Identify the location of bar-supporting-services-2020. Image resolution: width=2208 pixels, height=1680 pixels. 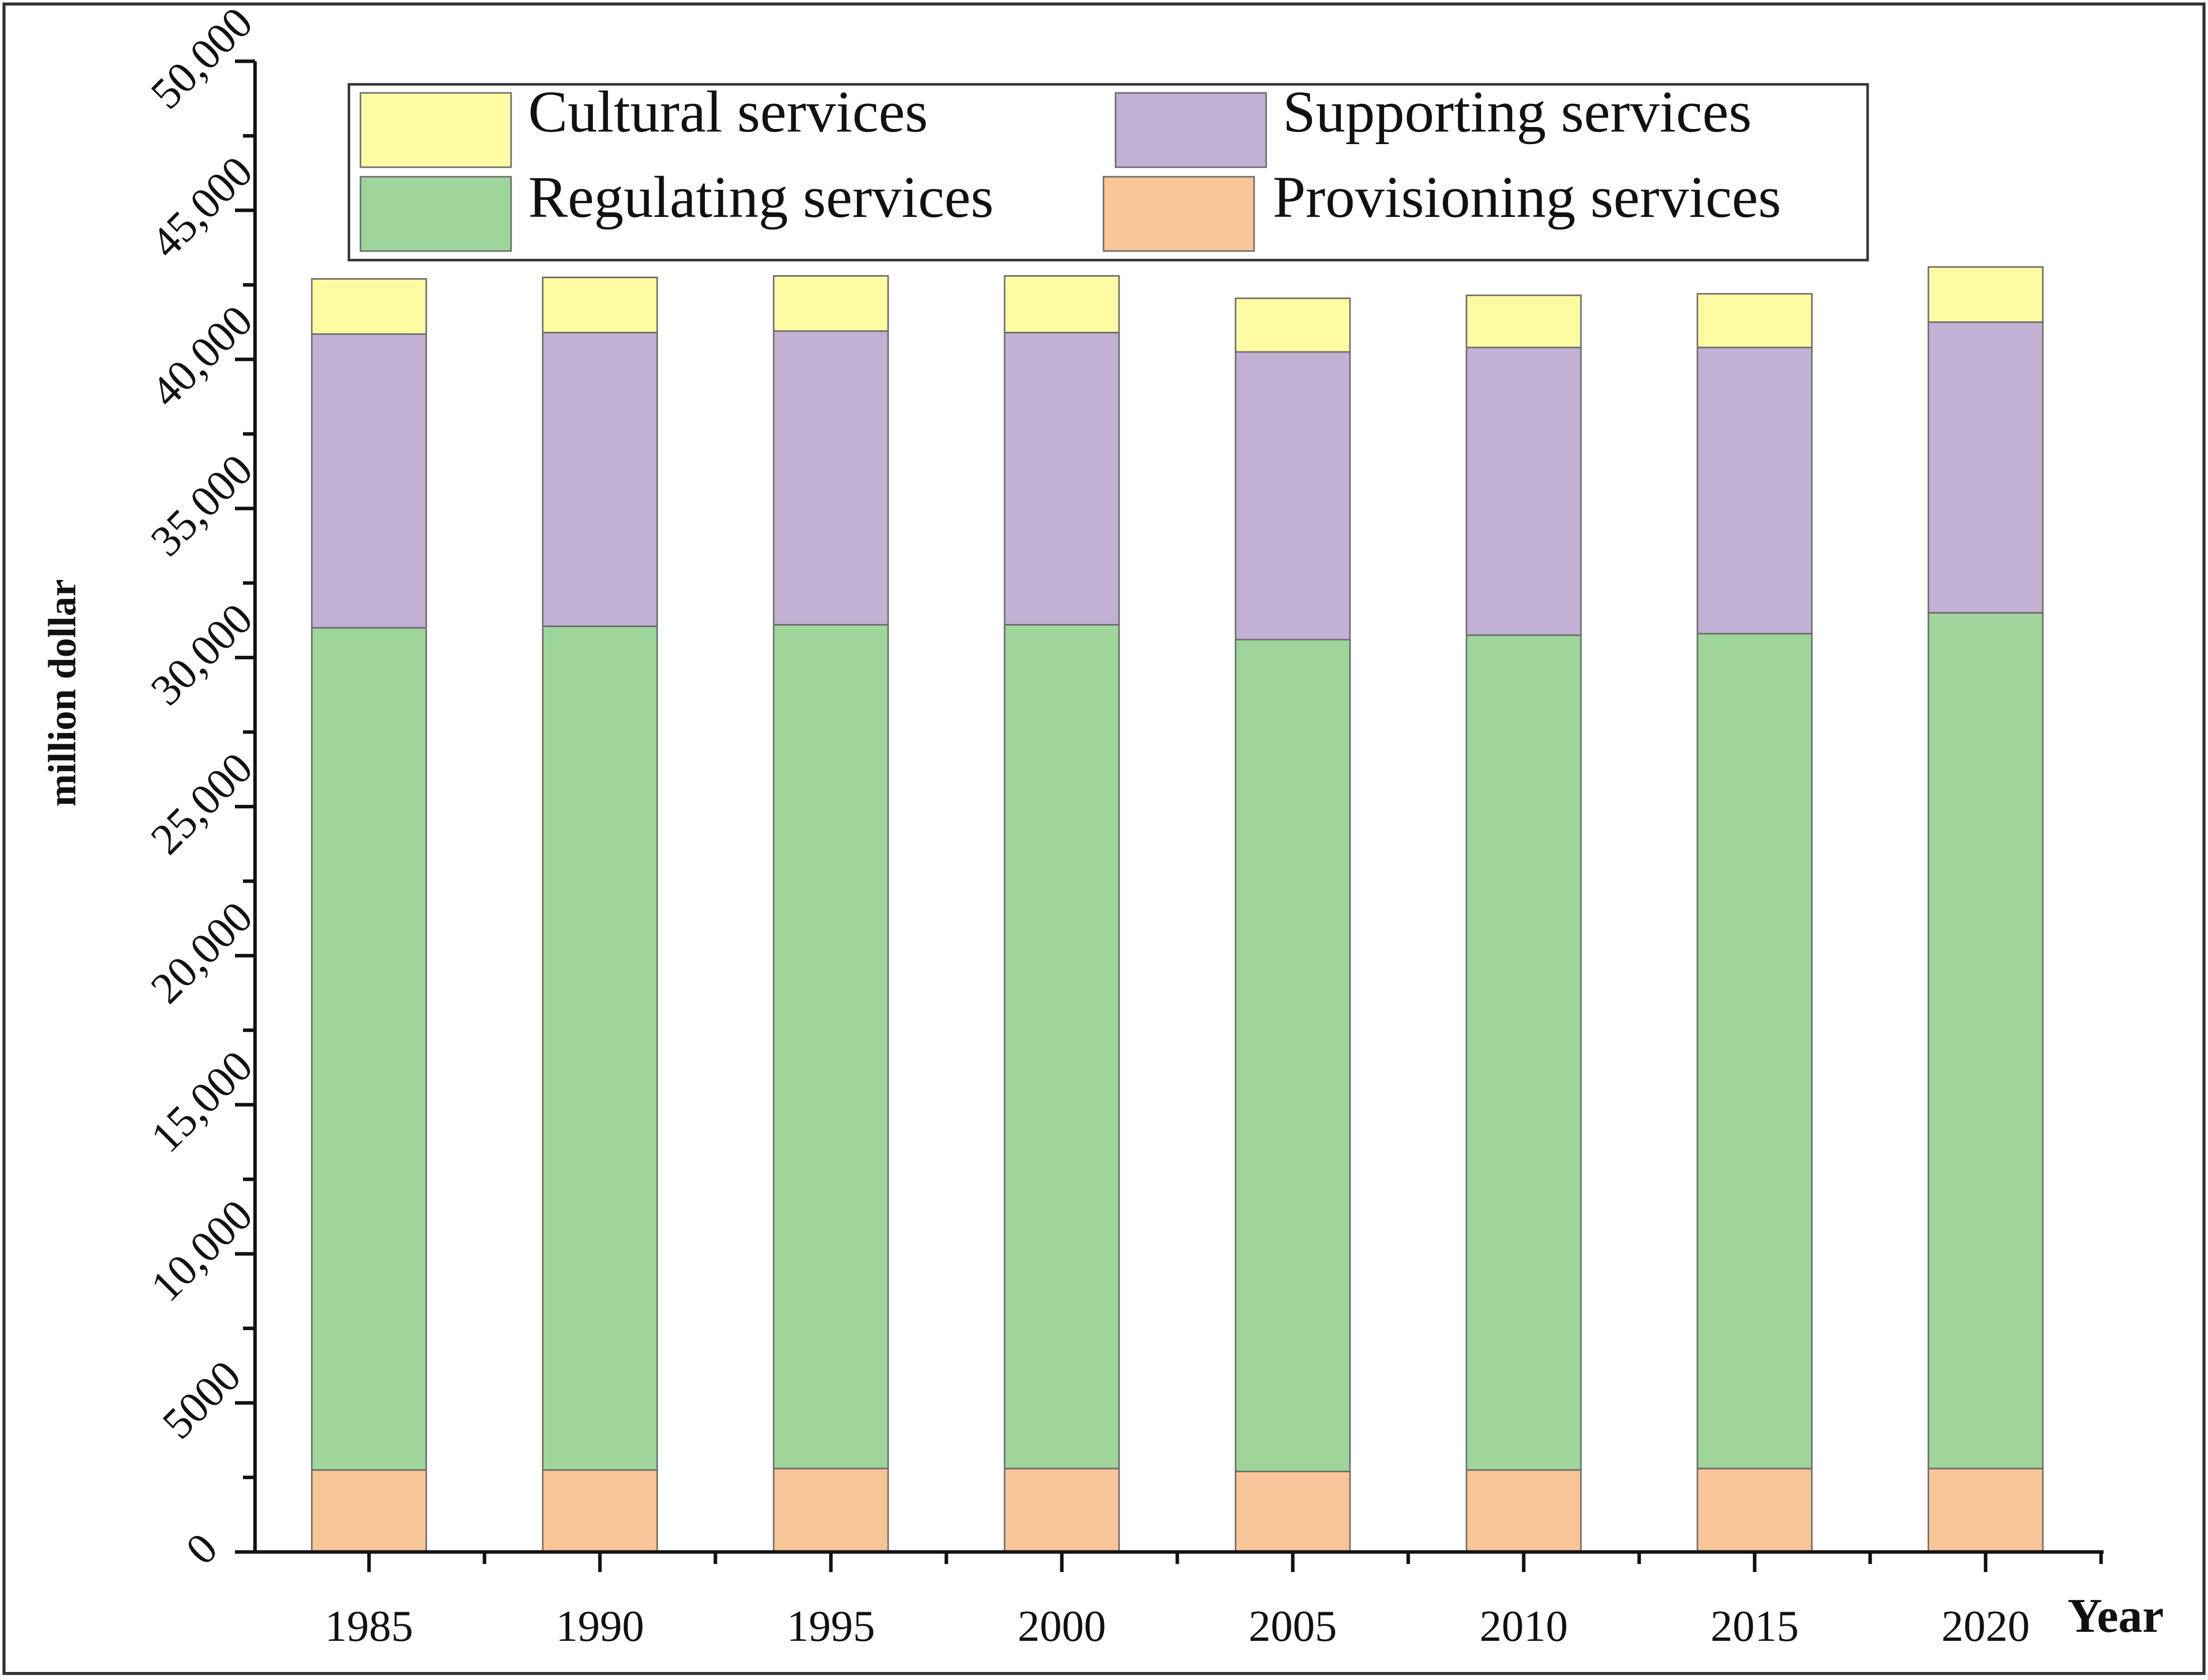
(1986, 467).